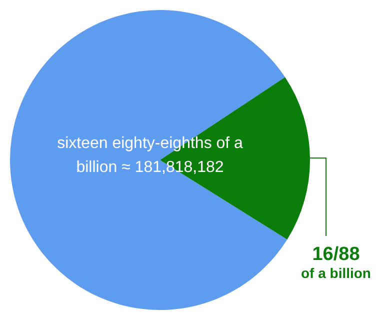 This screenshot has width=385, height=320. I want to click on slice-label: 16/88 of a billion, so click(335, 263).